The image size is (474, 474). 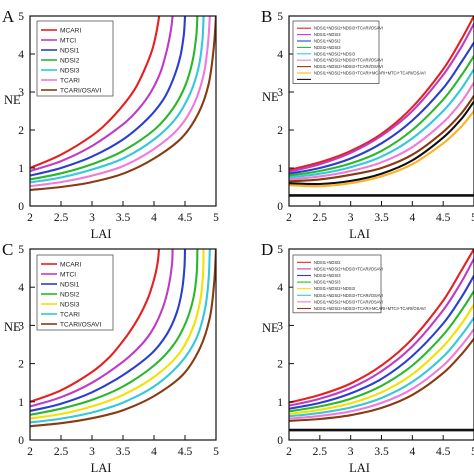 What do you see at coordinates (266, 16) in the screenshot?
I see `panel-letter: B` at bounding box center [266, 16].